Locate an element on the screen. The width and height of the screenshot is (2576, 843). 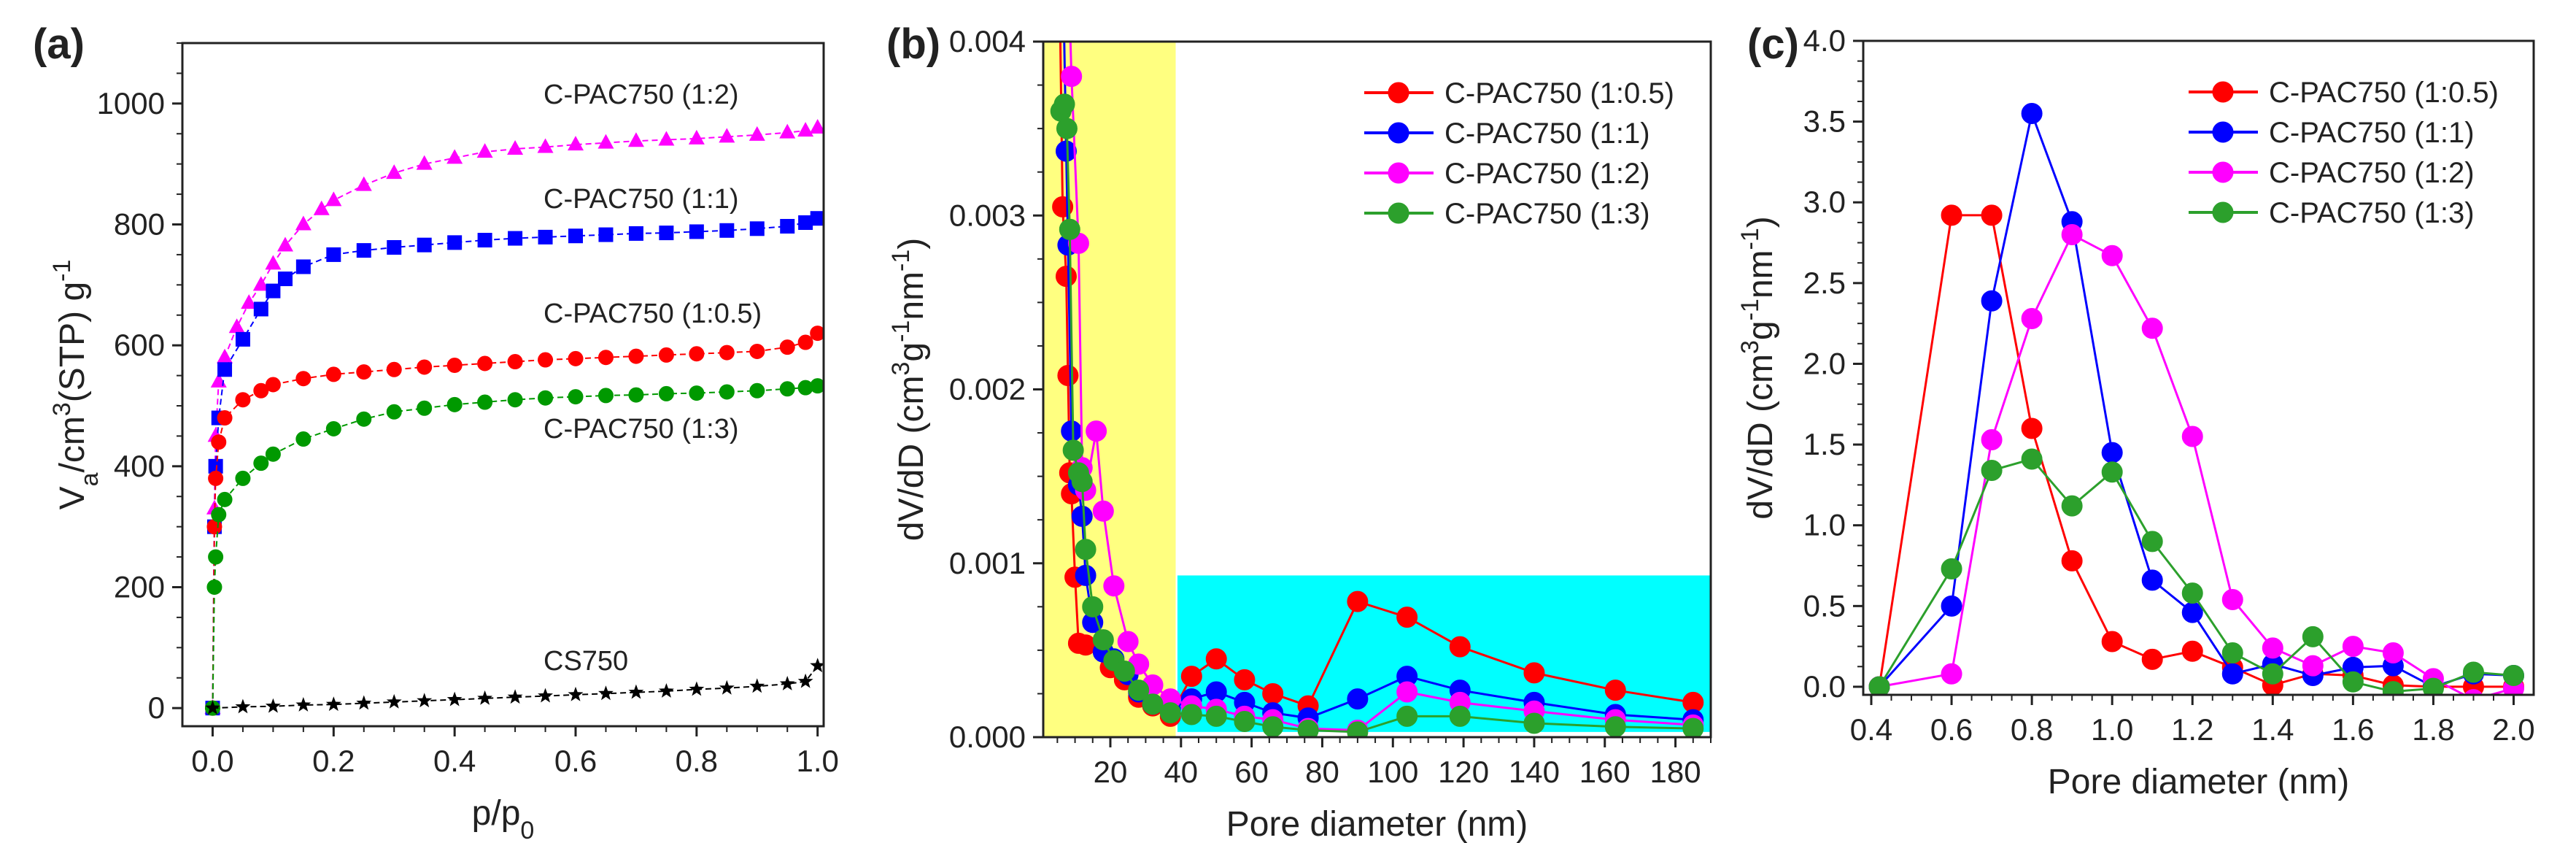
y-tick-label: 200 is located at coordinates (139, 586).